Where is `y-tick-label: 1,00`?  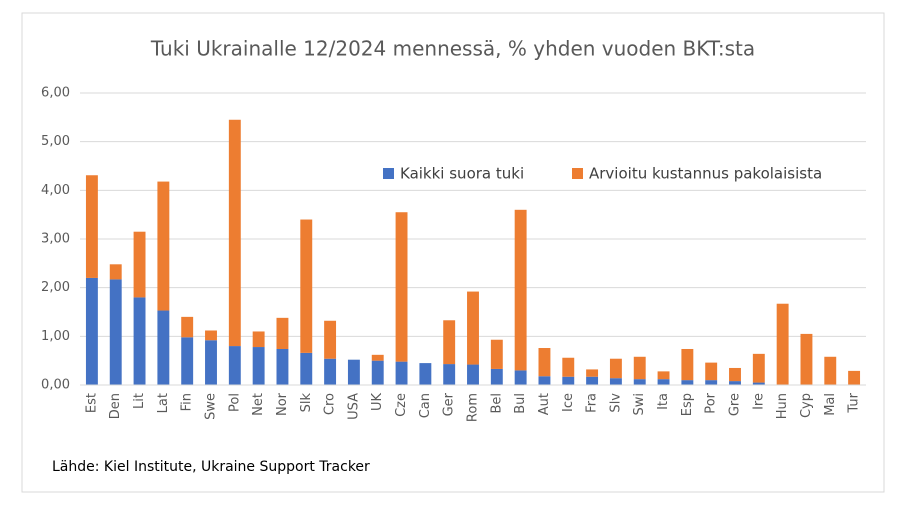
y-tick-label: 1,00 is located at coordinates (55, 336).